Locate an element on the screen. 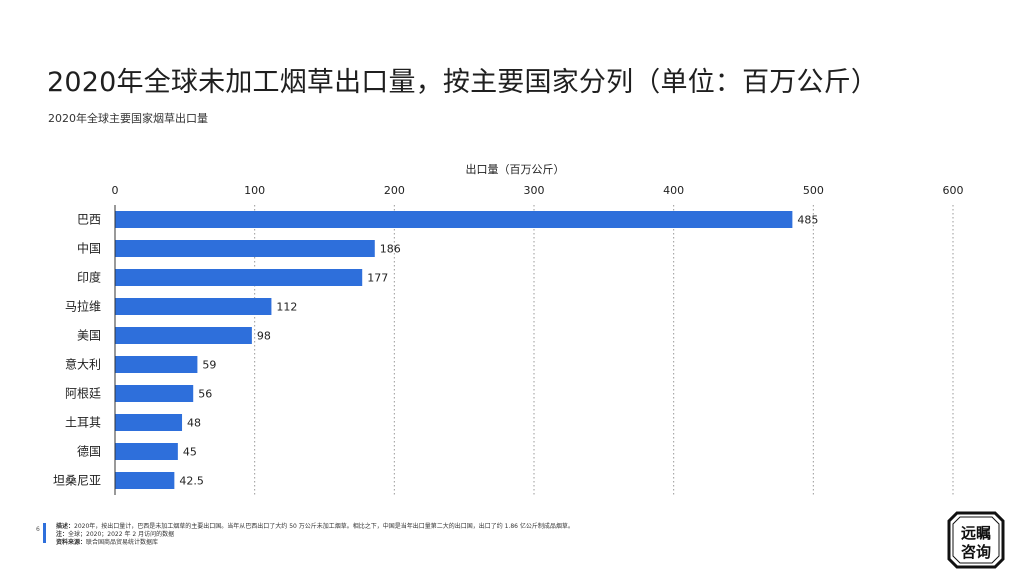  category-label: 马拉维 is located at coordinates (83, 306).